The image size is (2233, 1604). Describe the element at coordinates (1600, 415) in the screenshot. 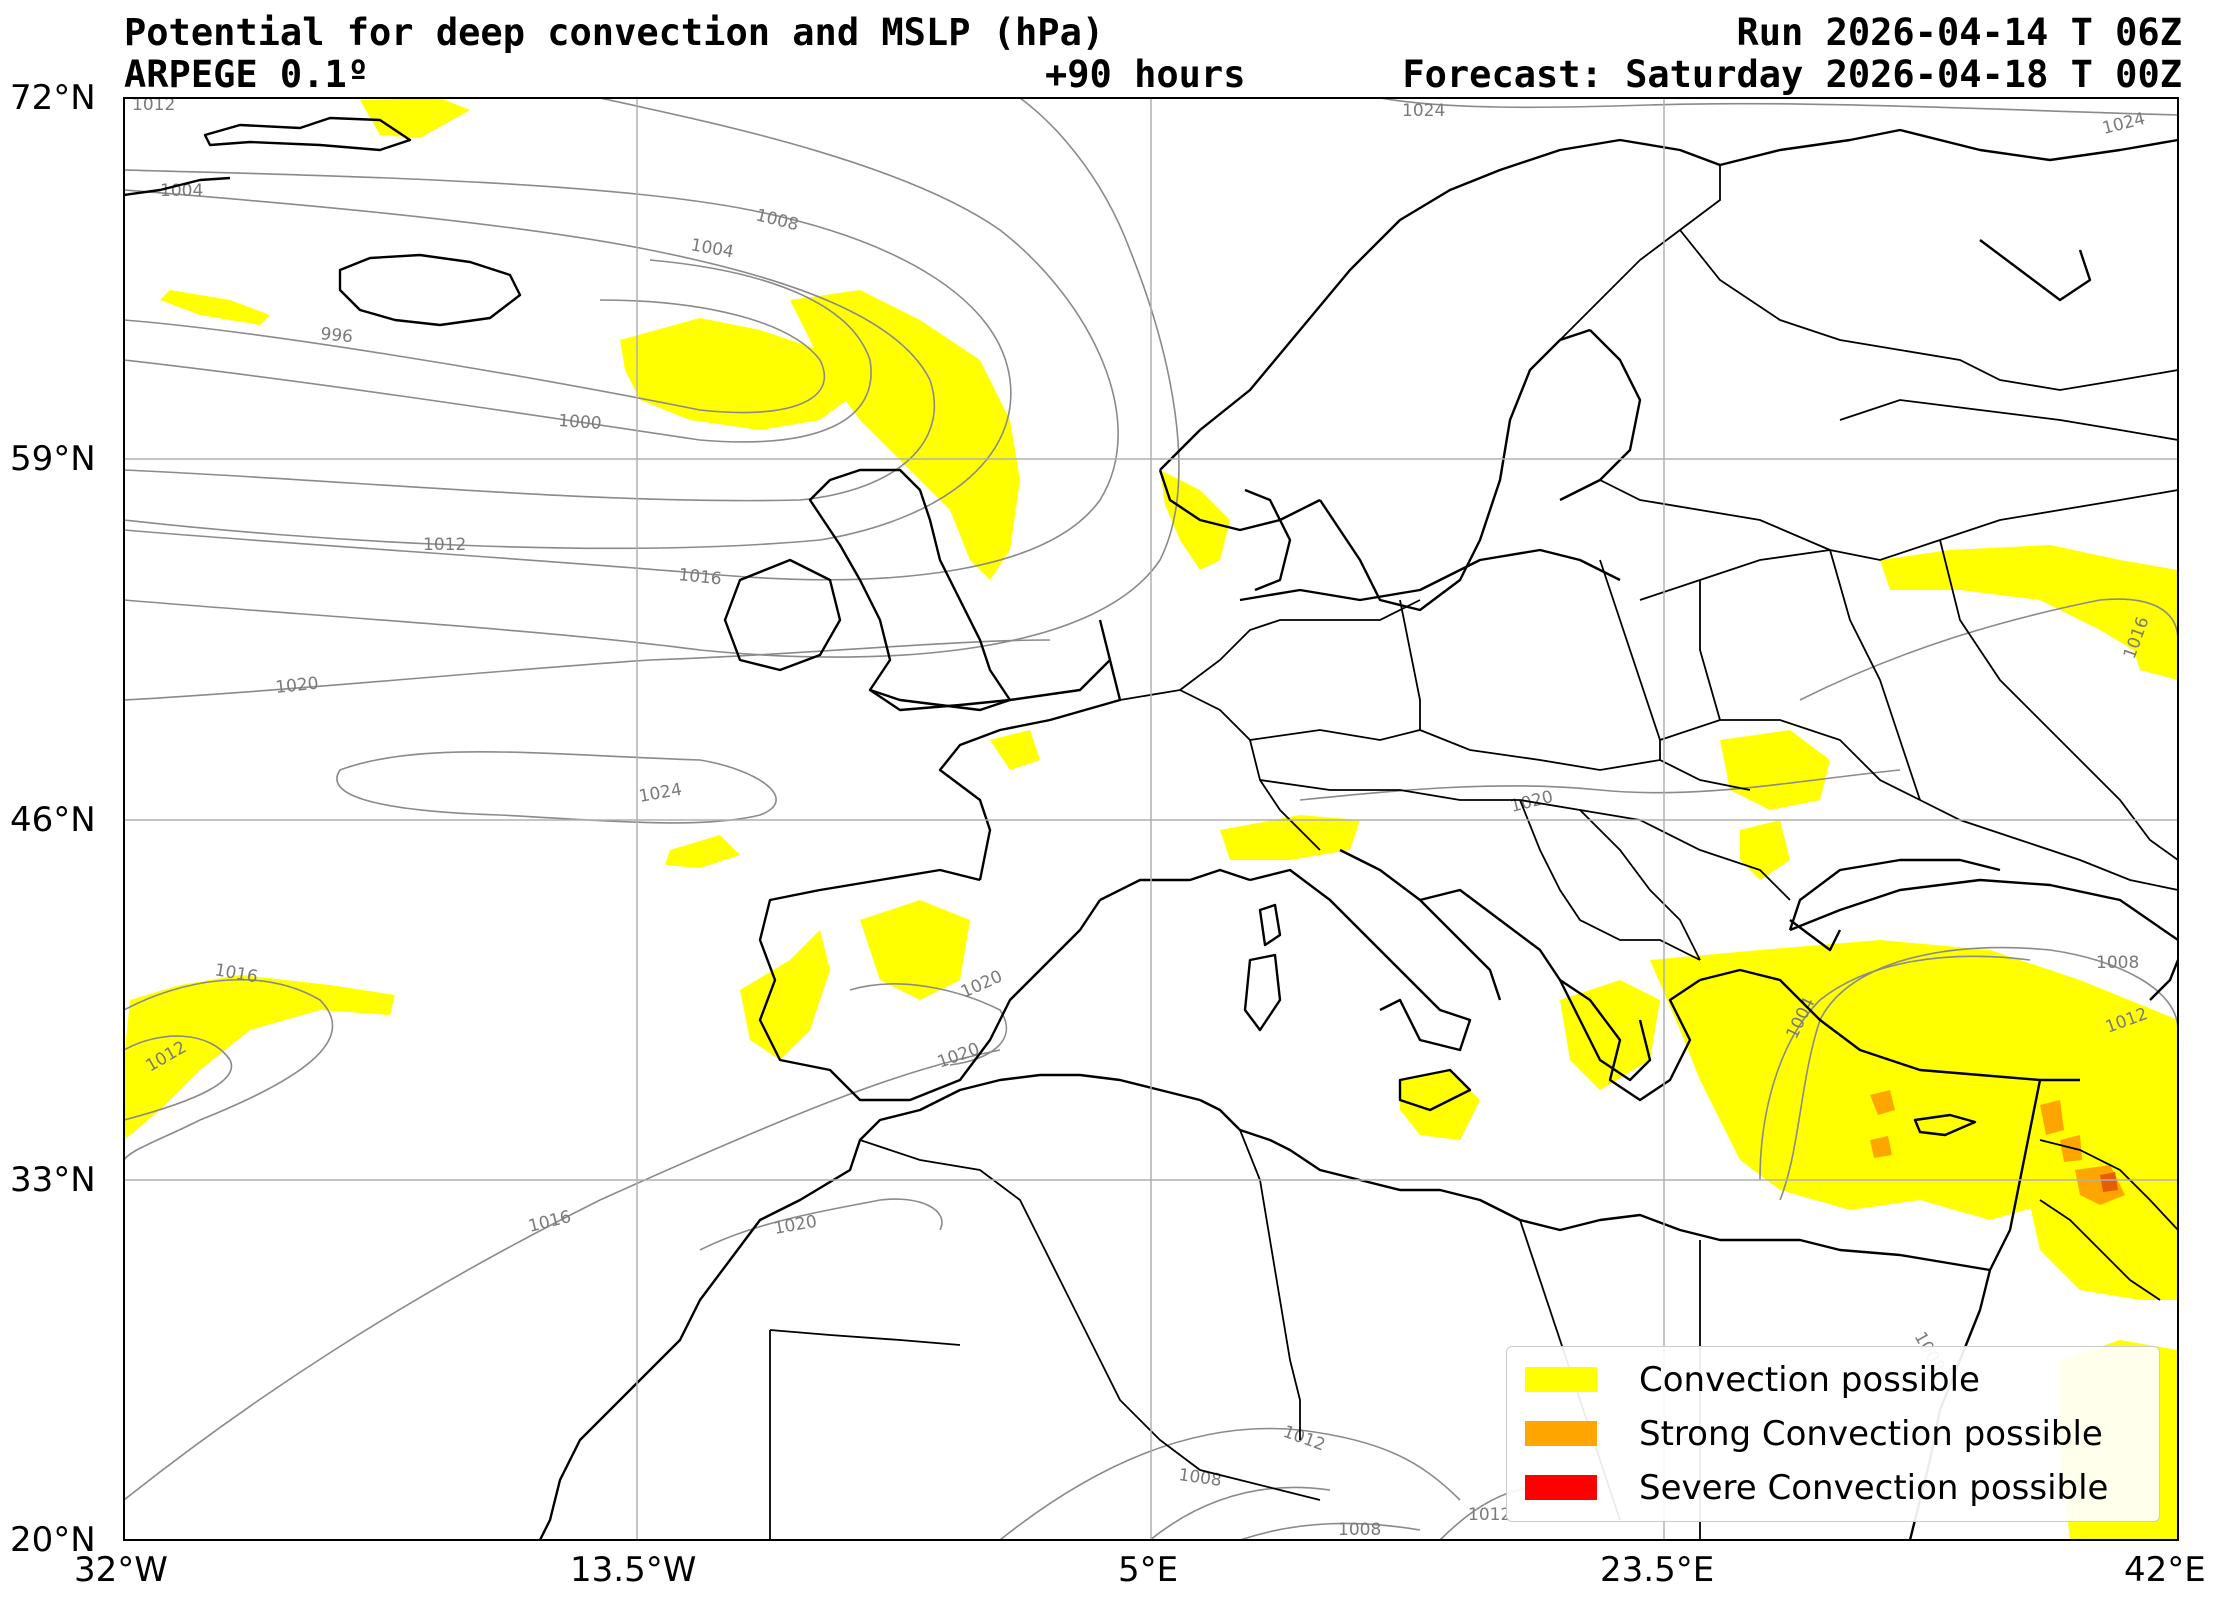

I see `coast-gulf-finland` at that location.